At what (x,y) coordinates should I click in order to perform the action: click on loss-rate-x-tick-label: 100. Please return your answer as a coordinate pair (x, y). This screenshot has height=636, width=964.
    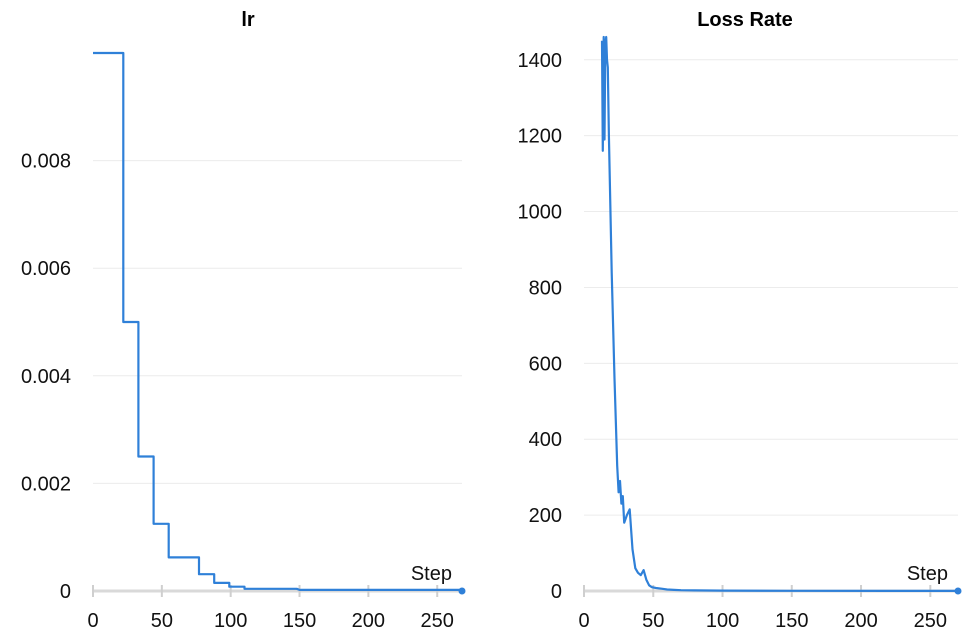
    Looking at the image, I should click on (722, 621).